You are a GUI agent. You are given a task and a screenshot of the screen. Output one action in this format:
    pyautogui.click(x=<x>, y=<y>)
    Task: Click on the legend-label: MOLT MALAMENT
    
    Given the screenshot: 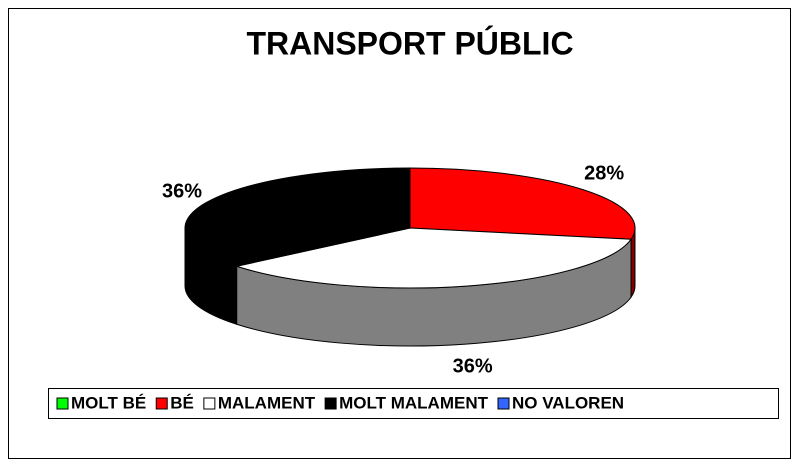 What is the action you would take?
    pyautogui.click(x=413, y=402)
    